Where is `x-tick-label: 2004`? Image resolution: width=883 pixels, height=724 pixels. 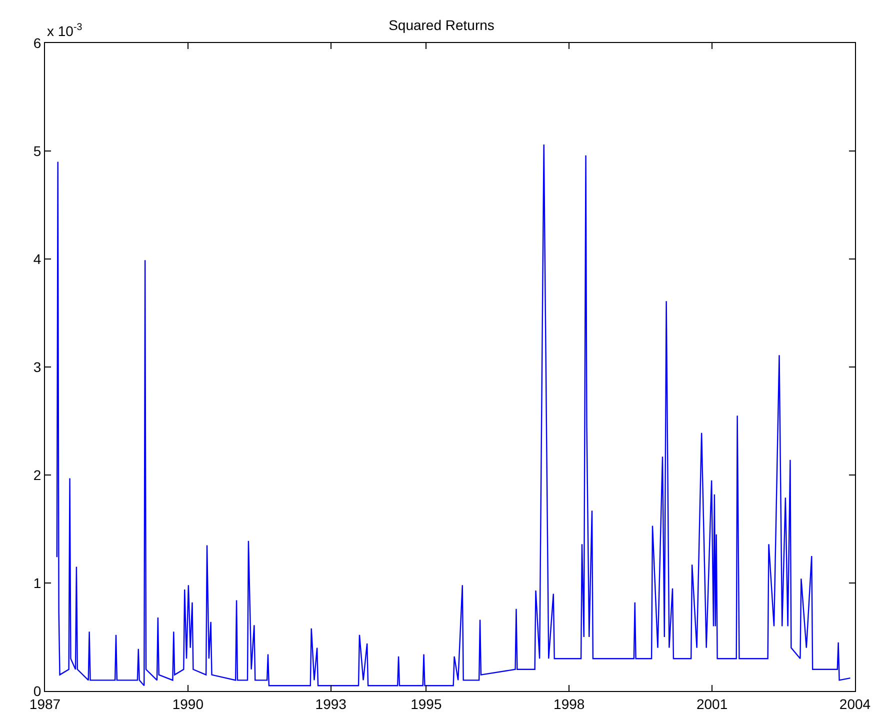
x-tick-label: 2004 is located at coordinates (855, 704).